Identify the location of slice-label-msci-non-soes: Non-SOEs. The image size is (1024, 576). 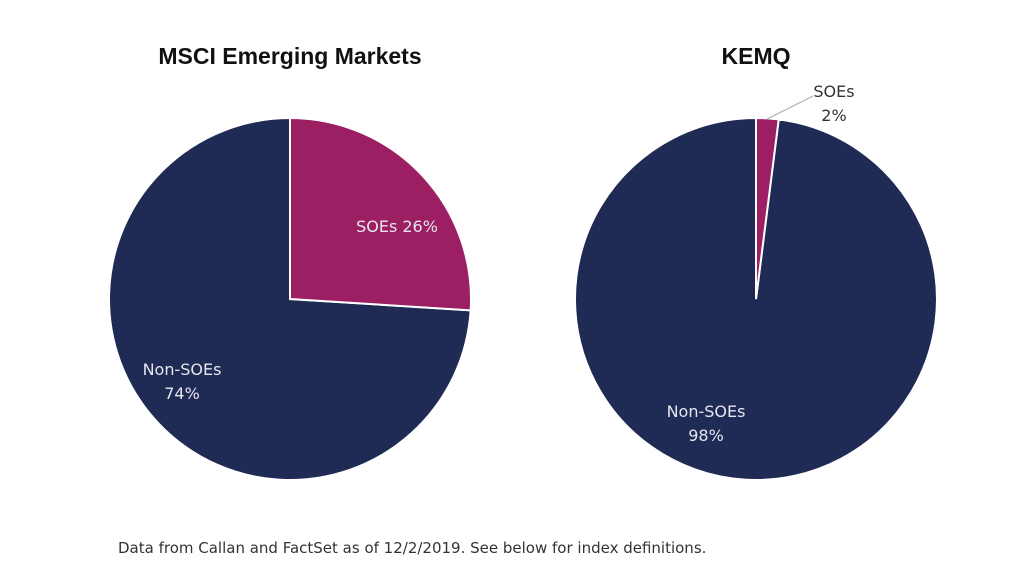
(182, 369).